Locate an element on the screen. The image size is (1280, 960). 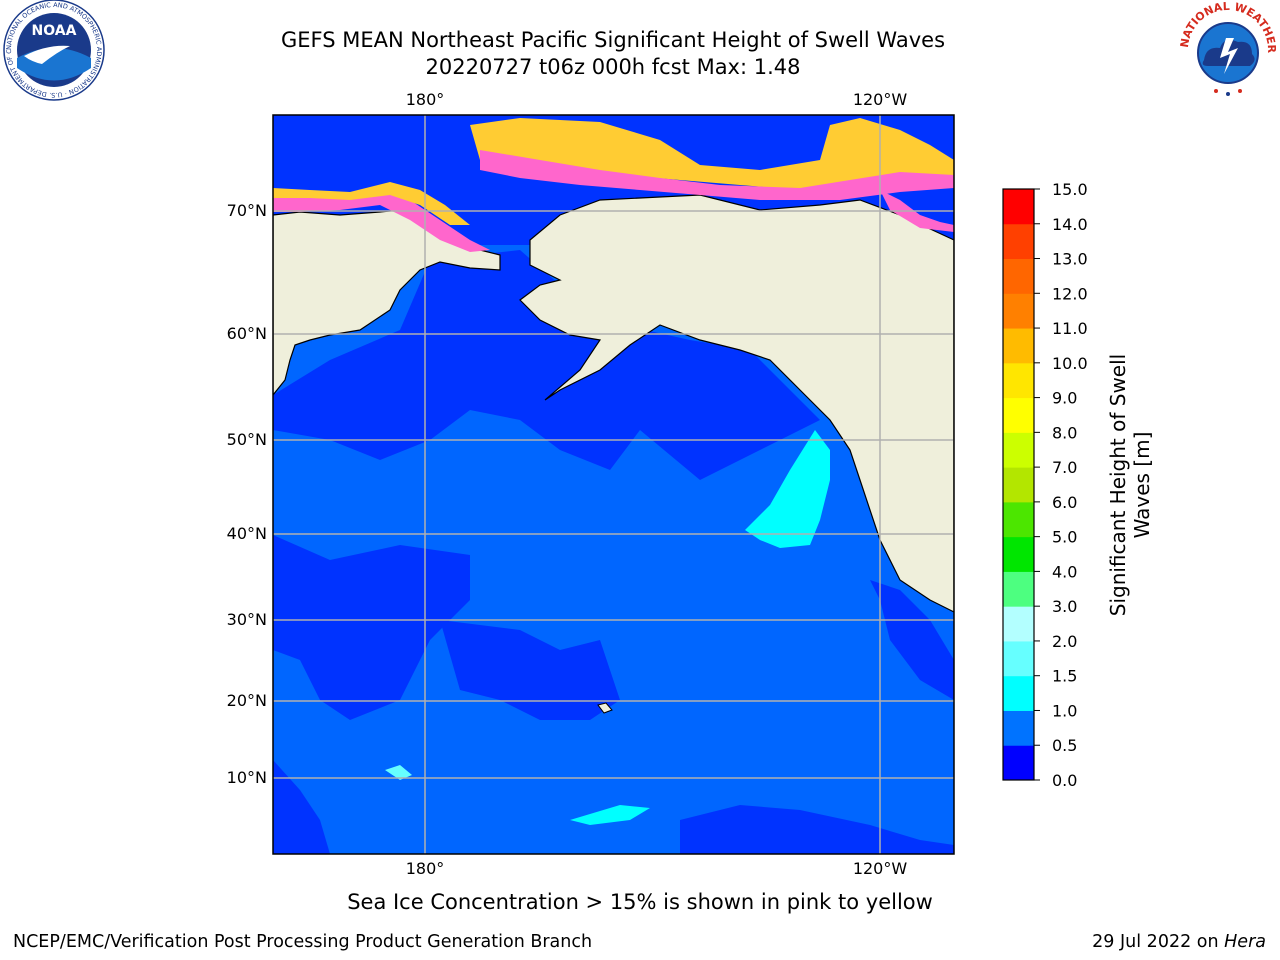
lon-label-top-180: 180° is located at coordinates (425, 99).